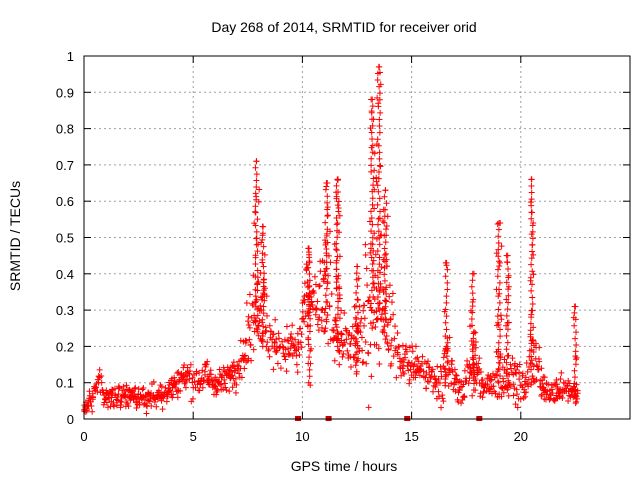  What do you see at coordinates (411, 436) in the screenshot?
I see `x-tick-label: 15` at bounding box center [411, 436].